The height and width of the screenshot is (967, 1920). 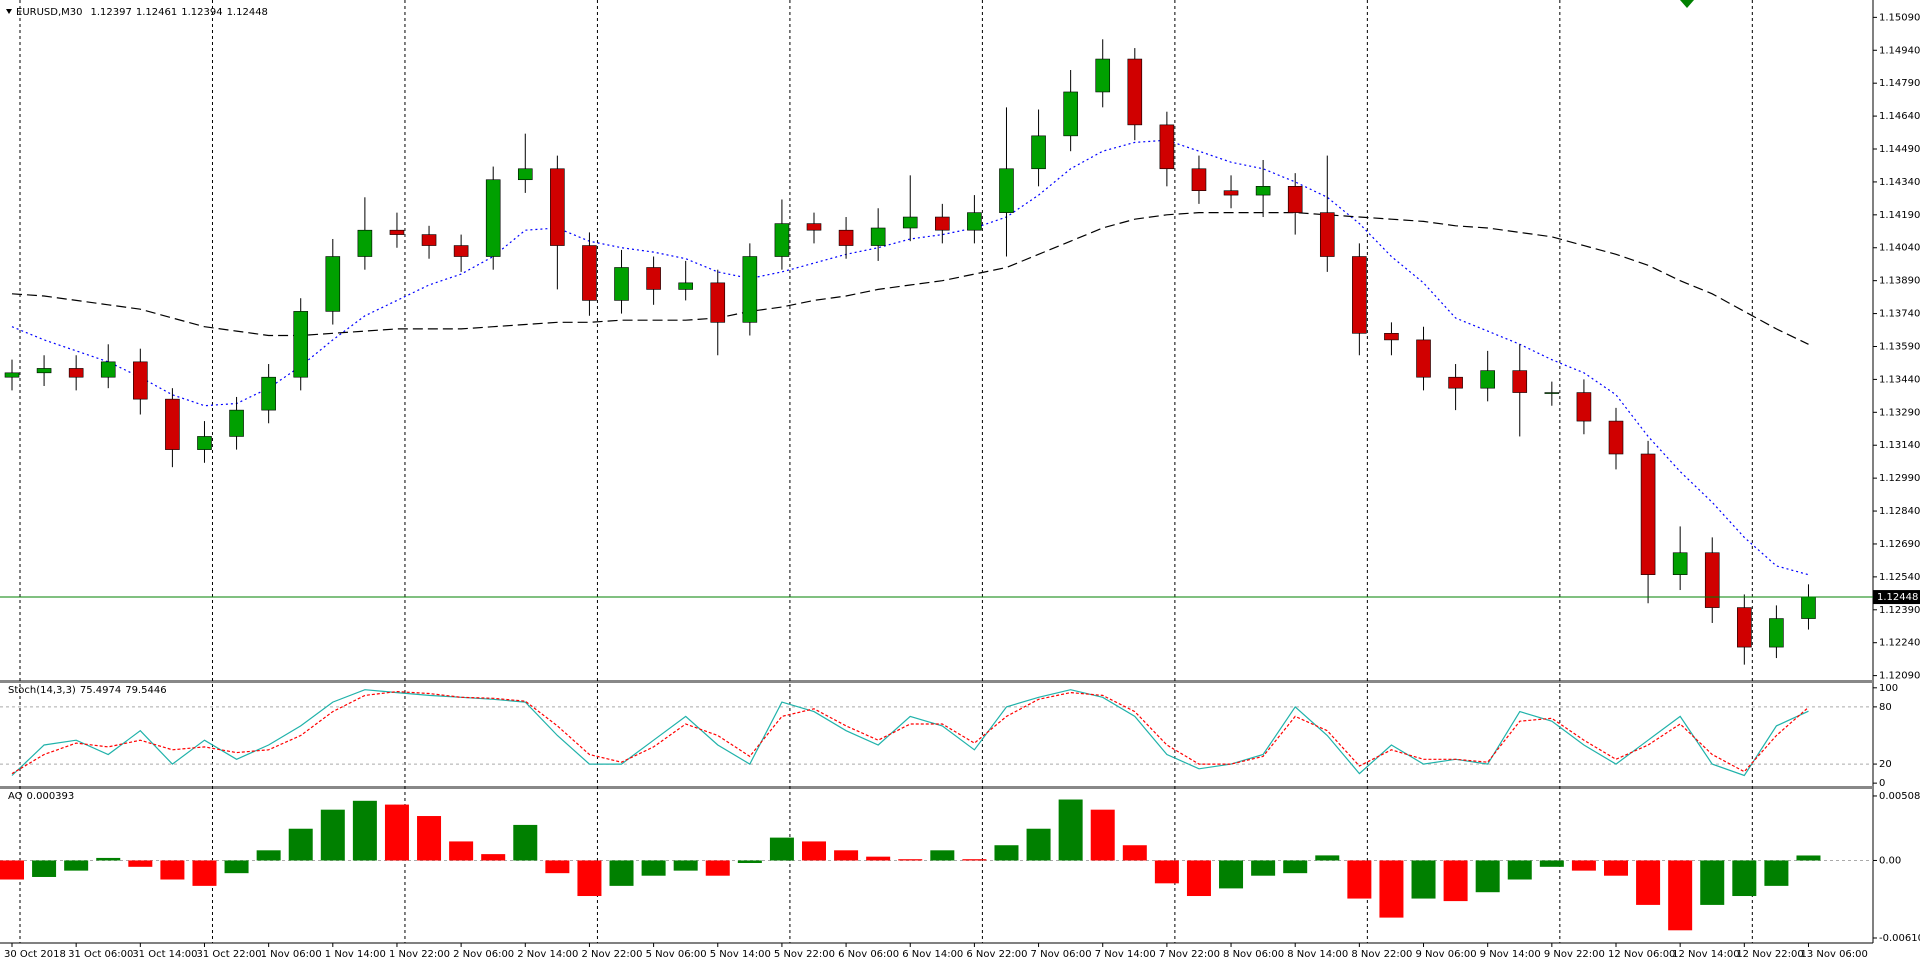 What do you see at coordinates (1769, 954) in the screenshot?
I see `x-tick-label: 12 Nov 22:00` at bounding box center [1769, 954].